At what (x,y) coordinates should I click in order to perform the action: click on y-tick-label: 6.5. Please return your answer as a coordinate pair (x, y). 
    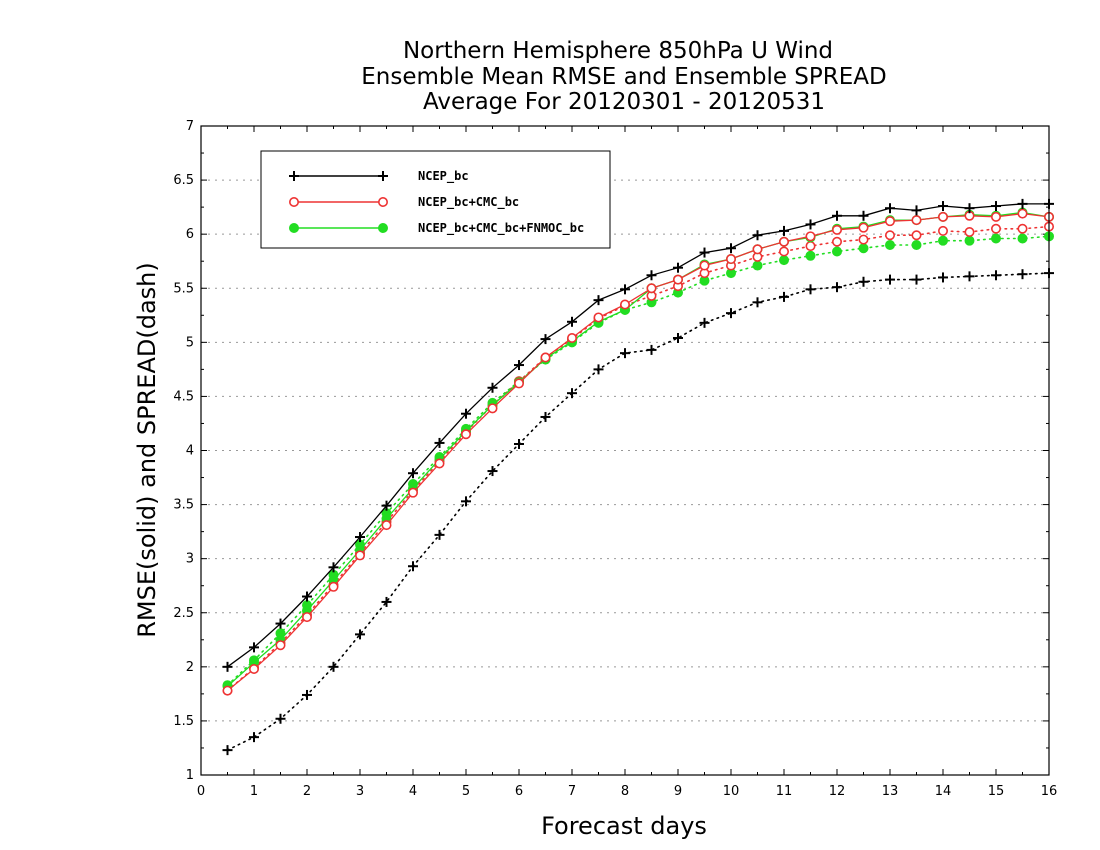
    Looking at the image, I should click on (183, 180).